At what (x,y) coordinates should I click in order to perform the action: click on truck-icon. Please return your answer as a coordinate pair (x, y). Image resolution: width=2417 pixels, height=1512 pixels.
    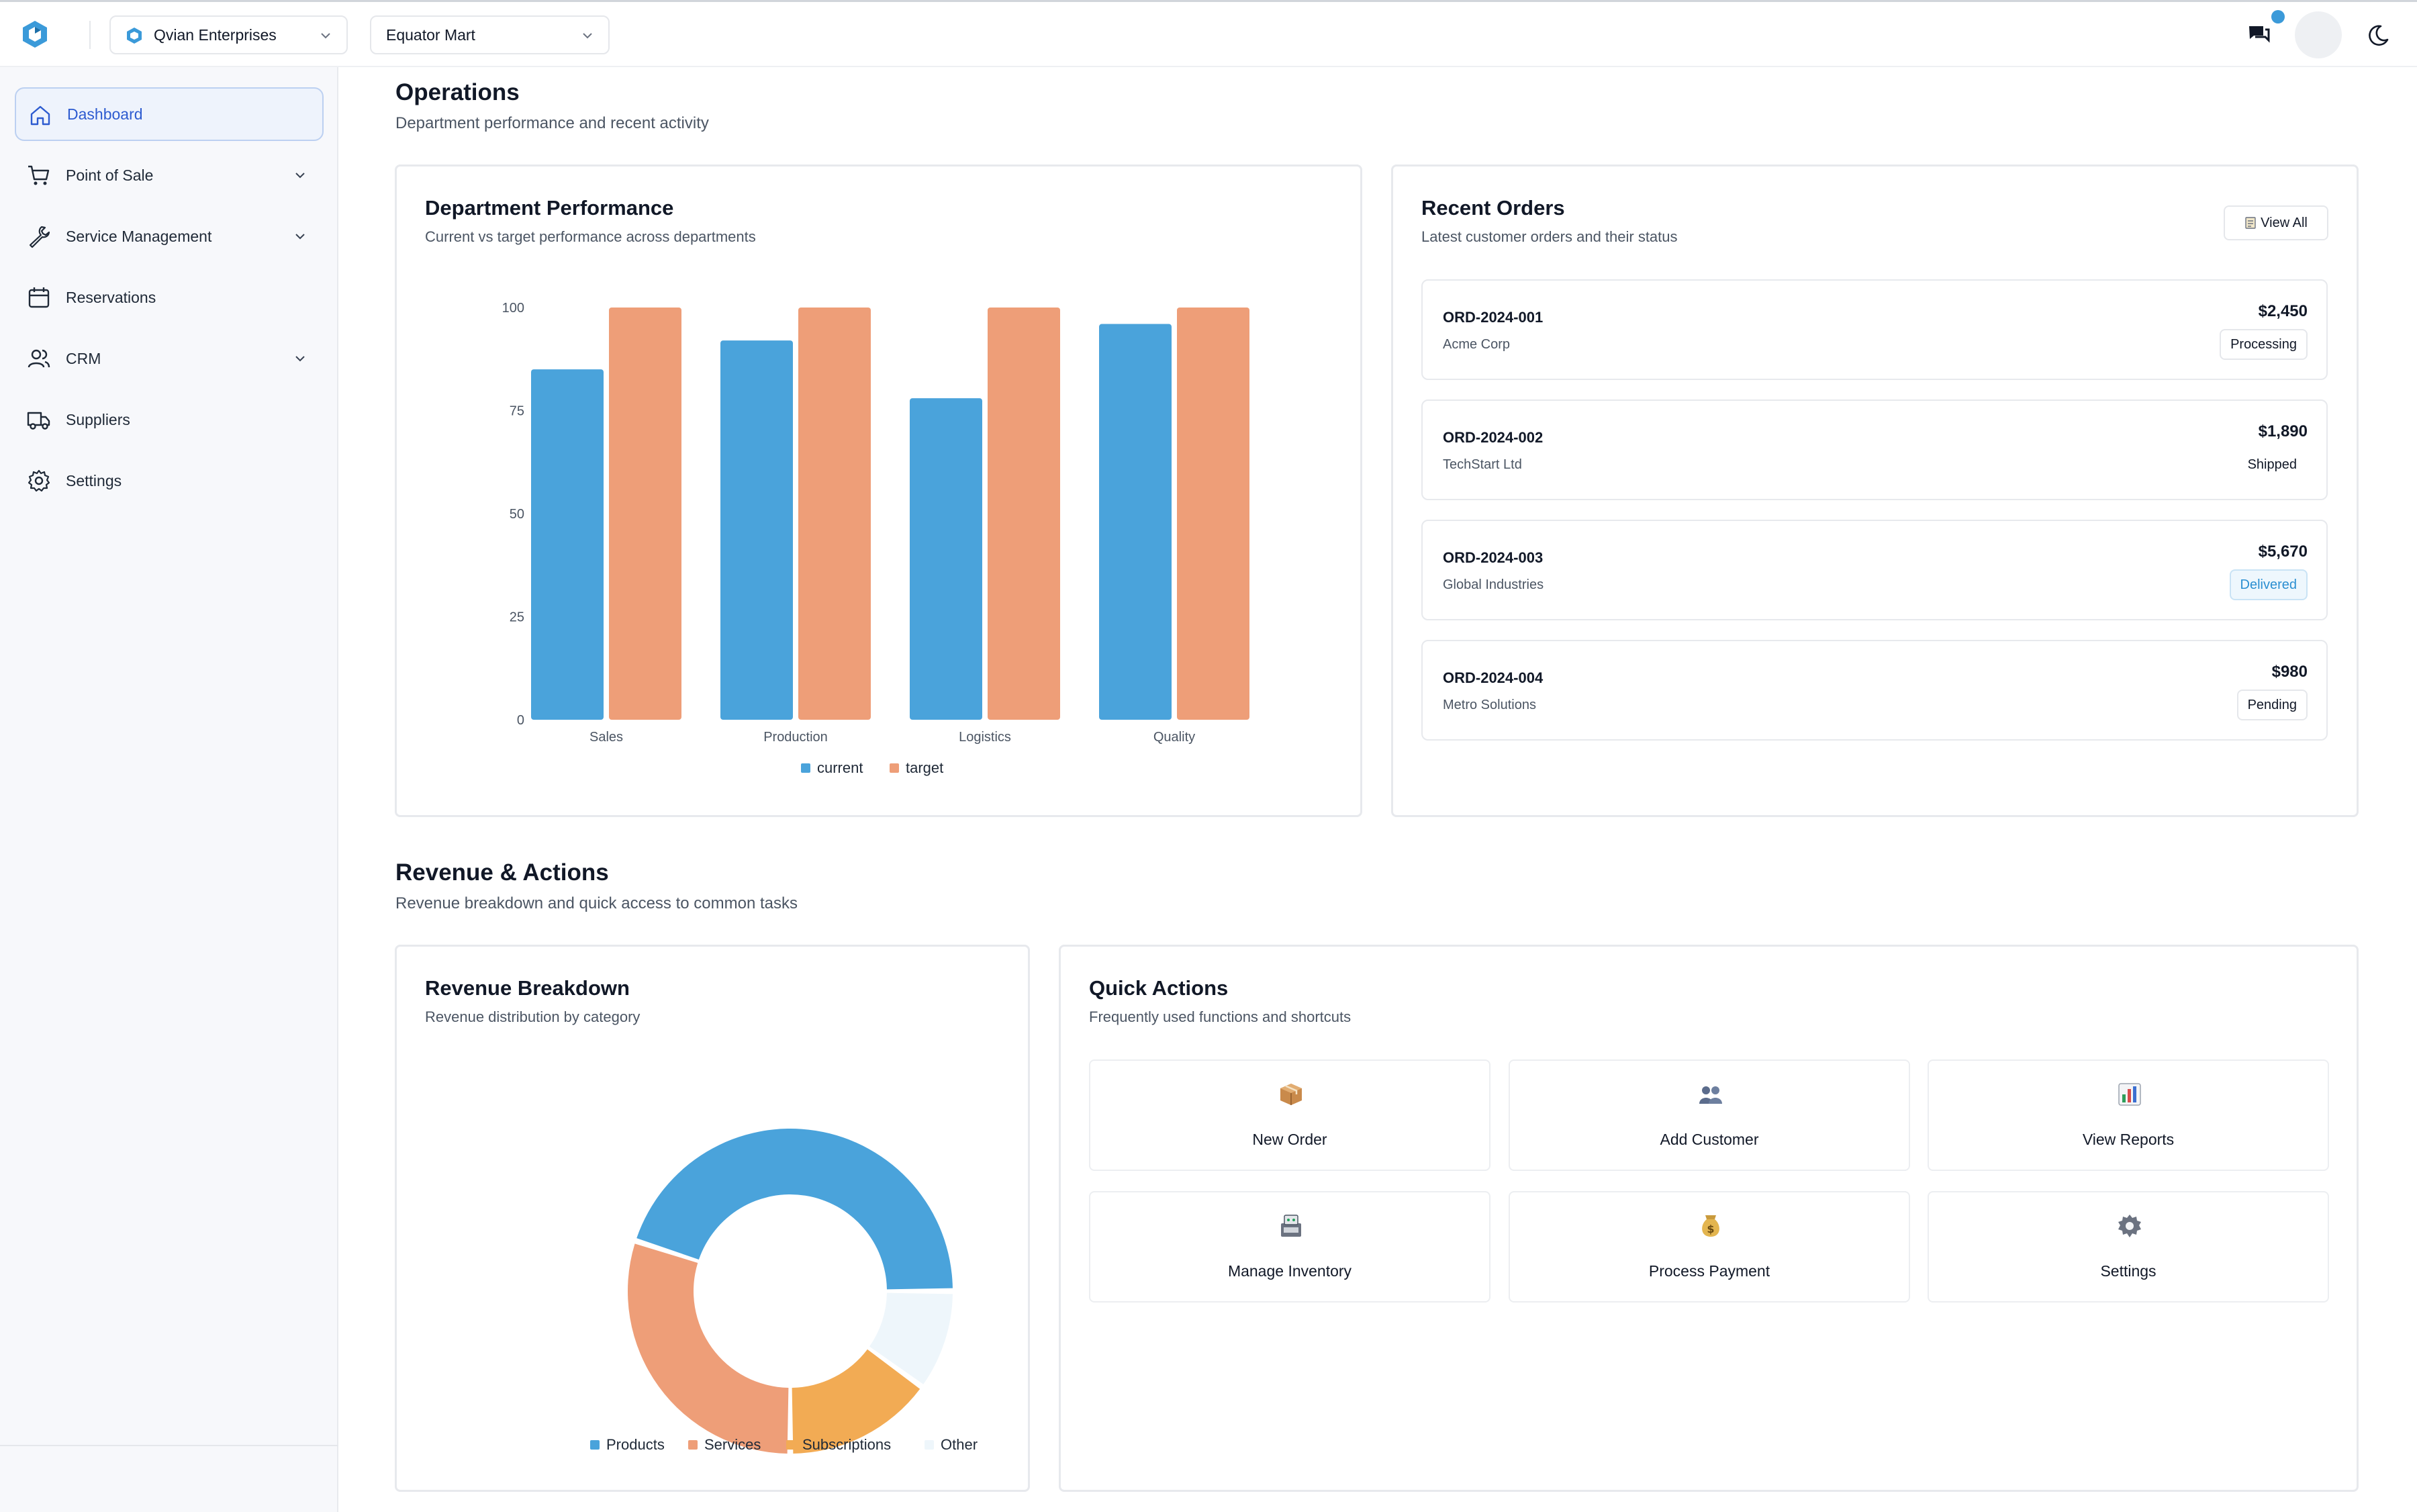
    Looking at the image, I should click on (39, 421).